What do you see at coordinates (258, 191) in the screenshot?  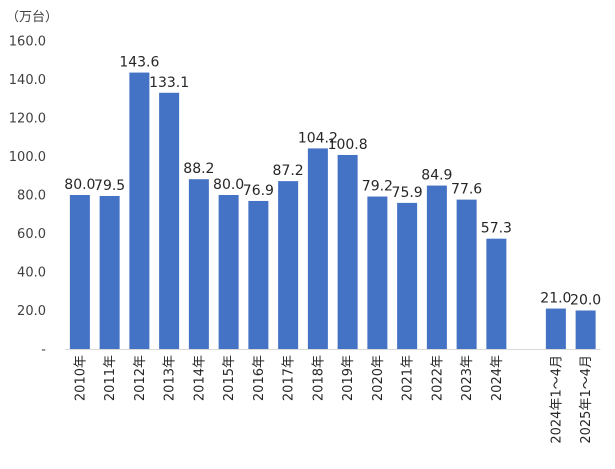 I see `value-label: 76.9` at bounding box center [258, 191].